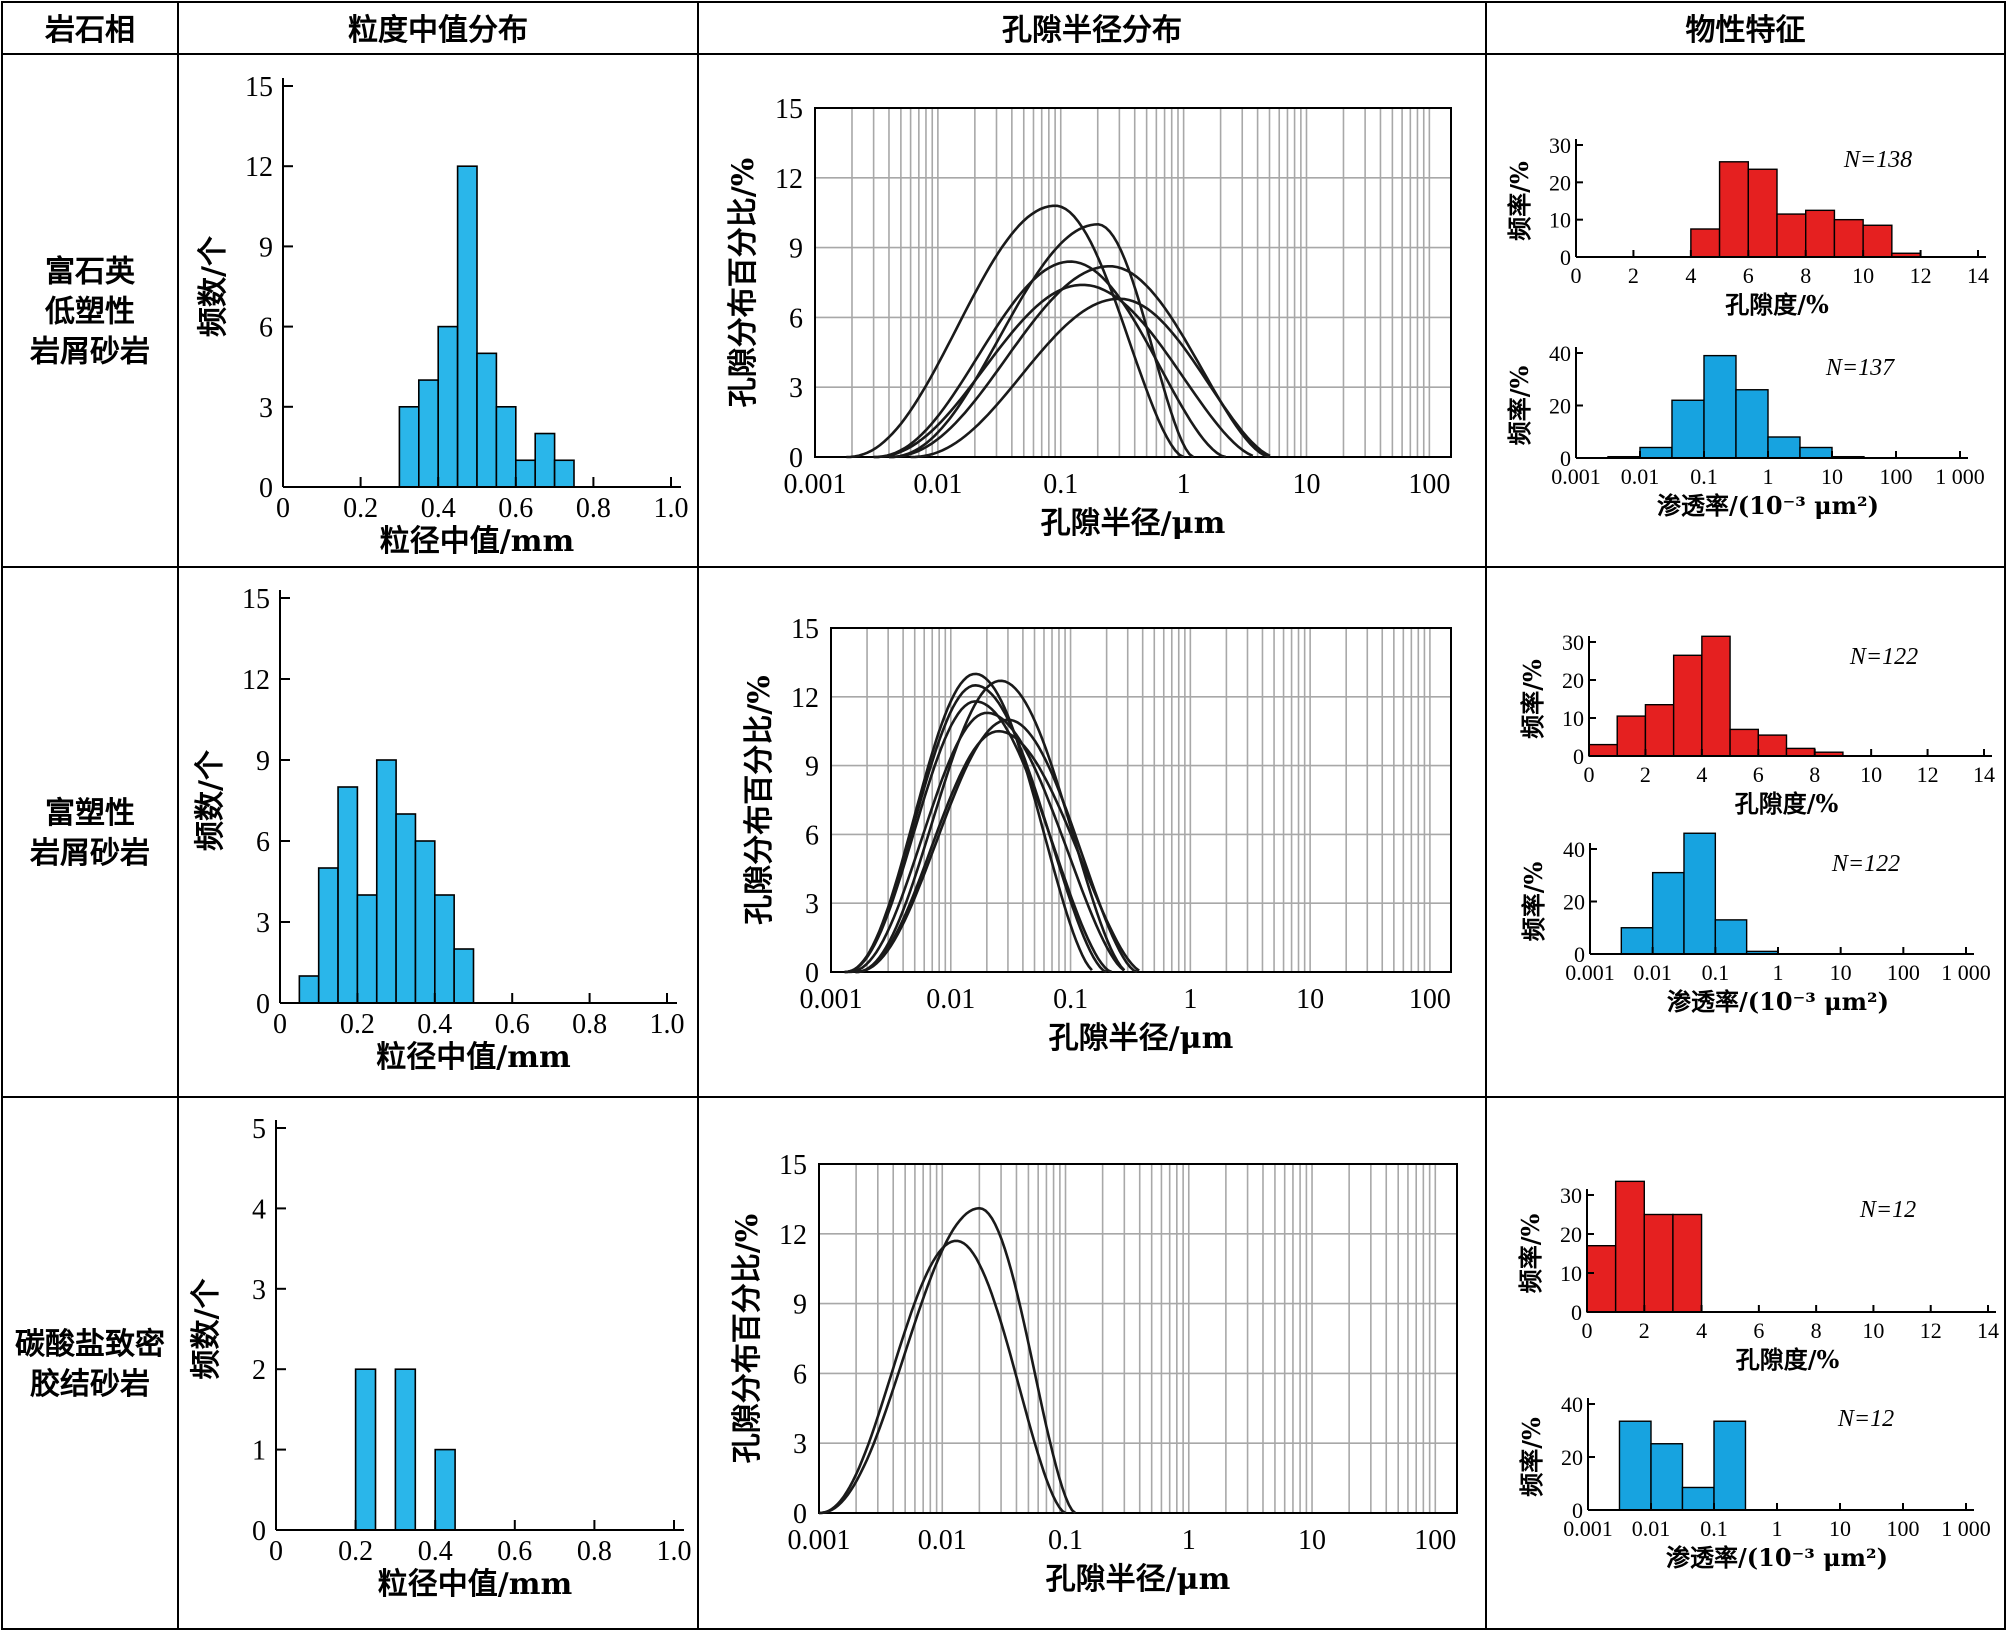 This screenshot has height=1631, width=2007. What do you see at coordinates (1576, 476) in the screenshot?
I see `x-tick-label: 0.001` at bounding box center [1576, 476].